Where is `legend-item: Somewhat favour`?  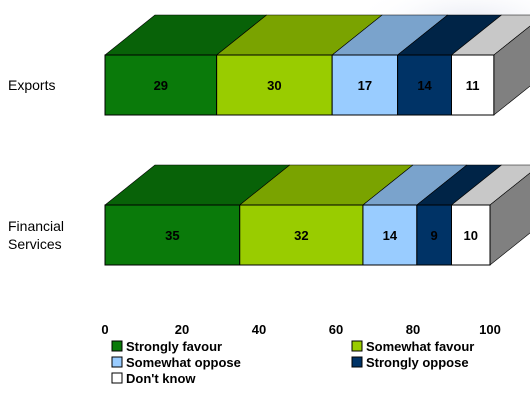 legend-item: Somewhat favour is located at coordinates (412, 346).